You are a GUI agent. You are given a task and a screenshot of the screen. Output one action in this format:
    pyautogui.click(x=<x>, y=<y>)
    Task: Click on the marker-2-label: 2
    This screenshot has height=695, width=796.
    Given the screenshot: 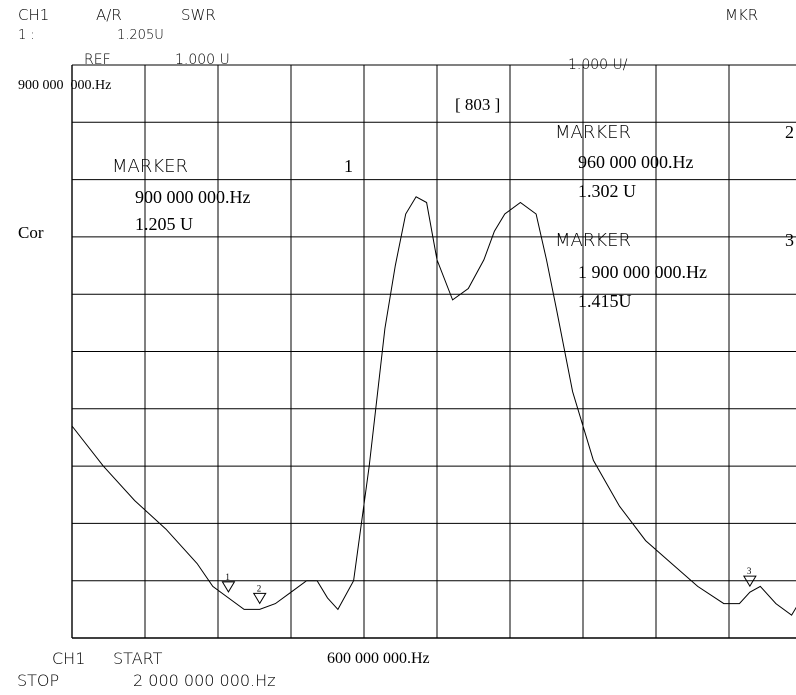 What is the action you would take?
    pyautogui.click(x=259, y=588)
    